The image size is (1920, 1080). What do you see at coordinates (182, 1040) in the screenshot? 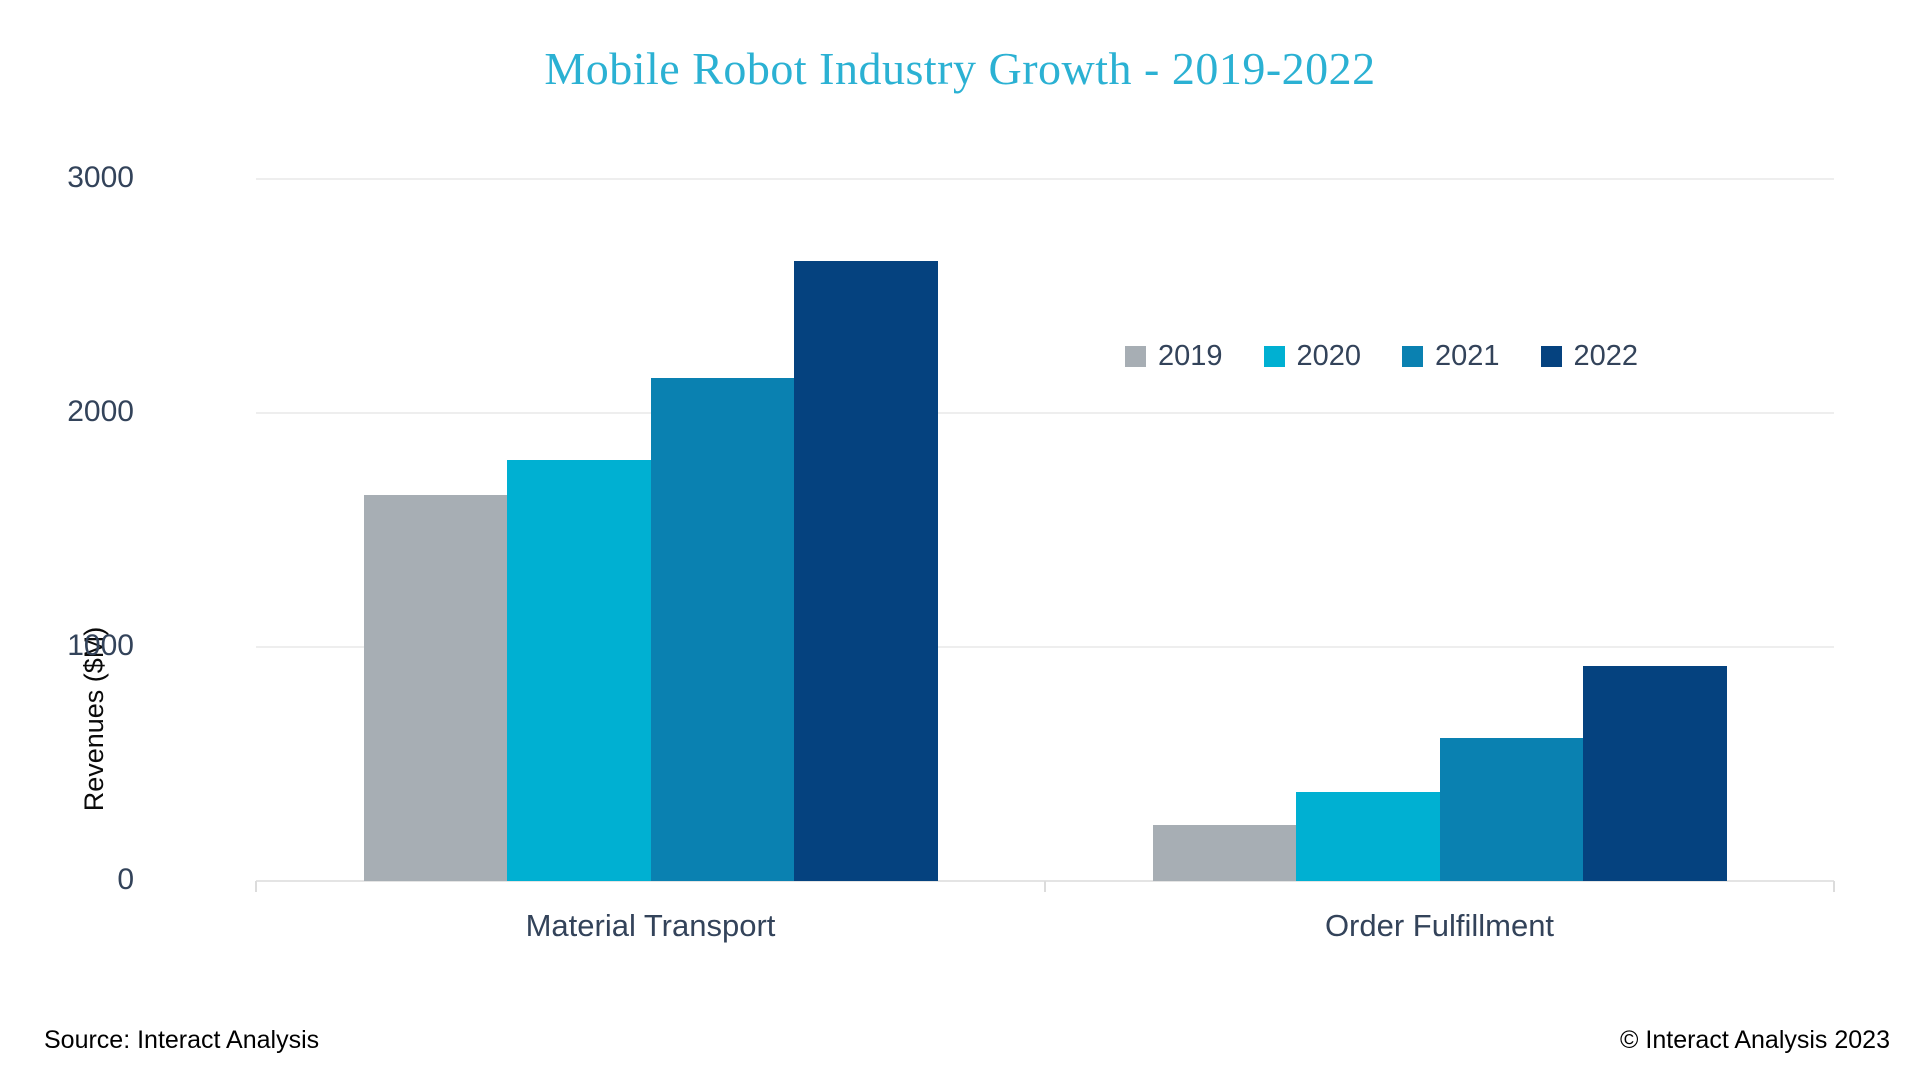
I see `source-text: Source: Interact Analysis` at bounding box center [182, 1040].